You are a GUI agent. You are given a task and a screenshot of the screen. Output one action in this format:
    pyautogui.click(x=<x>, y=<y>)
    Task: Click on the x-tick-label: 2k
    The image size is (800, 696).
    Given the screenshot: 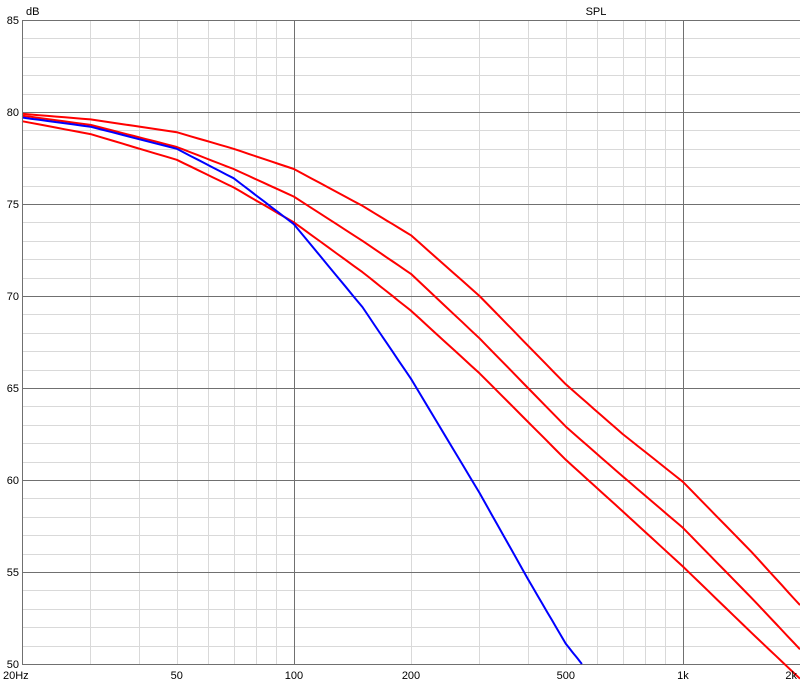 What is the action you would take?
    pyautogui.click(x=791, y=676)
    